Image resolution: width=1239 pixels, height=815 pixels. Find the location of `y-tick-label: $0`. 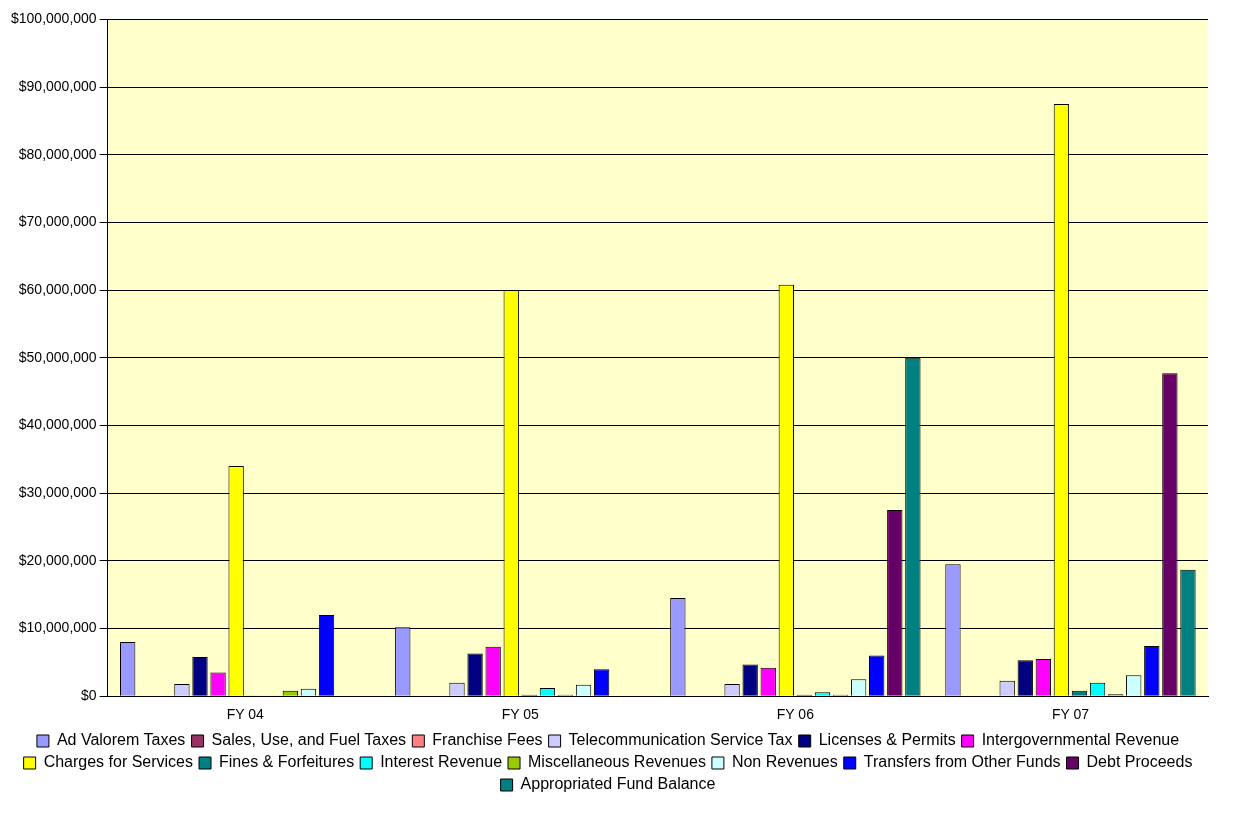

y-tick-label: $0 is located at coordinates (89, 695).